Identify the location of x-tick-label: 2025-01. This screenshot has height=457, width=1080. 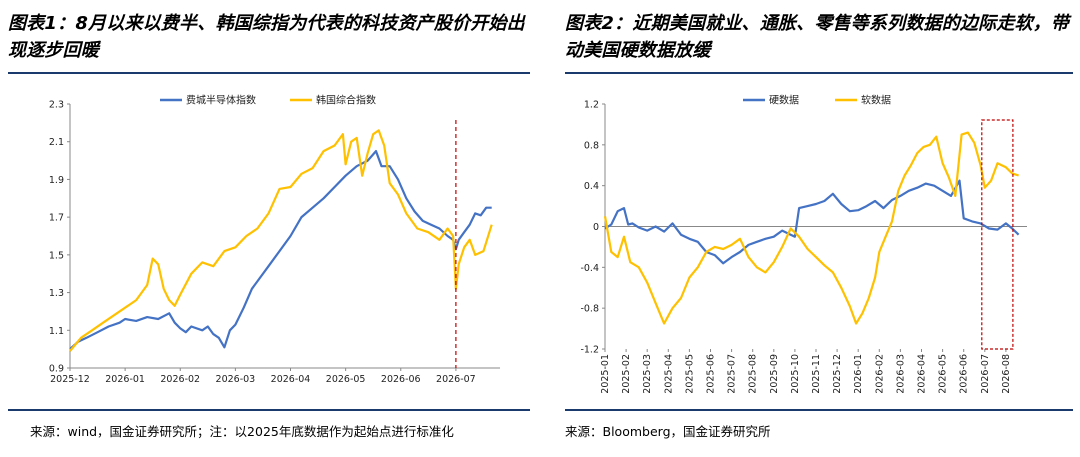
(605, 374).